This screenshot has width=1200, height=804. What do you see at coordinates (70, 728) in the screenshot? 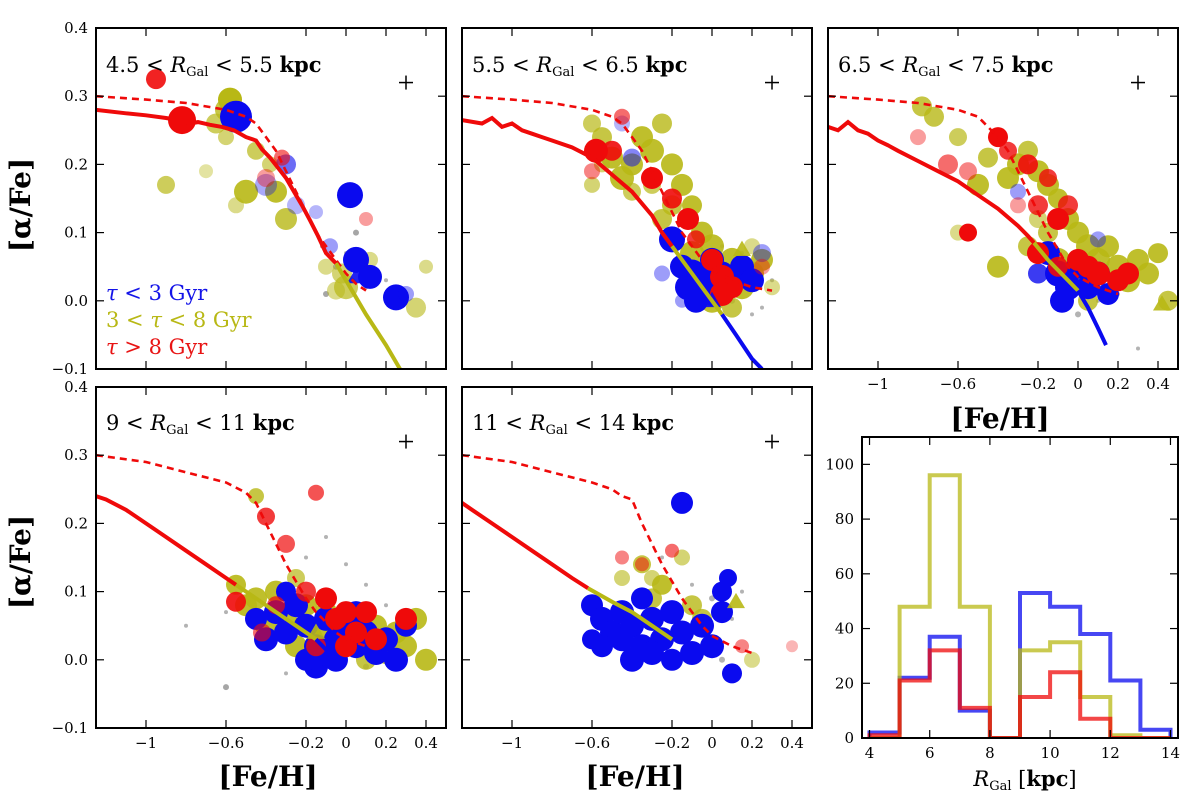
I see `y-tick-label: −0.1` at bounding box center [70, 728].